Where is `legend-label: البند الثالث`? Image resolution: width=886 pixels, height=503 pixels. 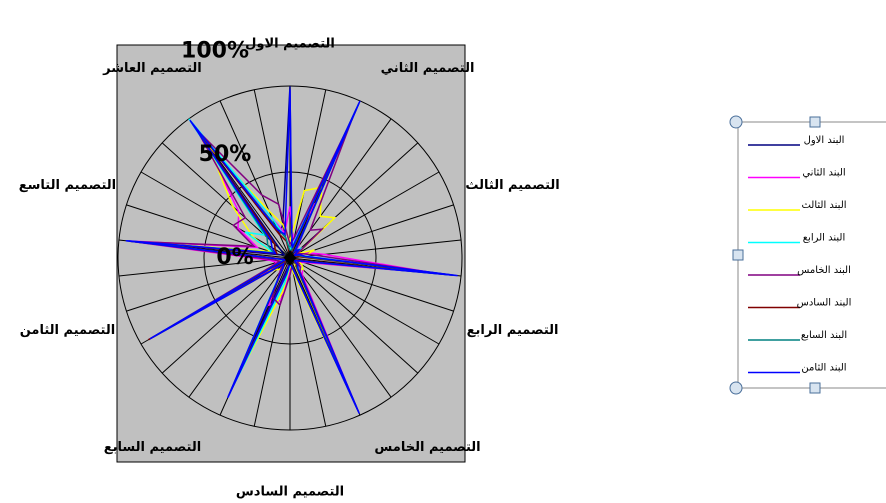
legend-label: البند الثالث is located at coordinates (823, 205).